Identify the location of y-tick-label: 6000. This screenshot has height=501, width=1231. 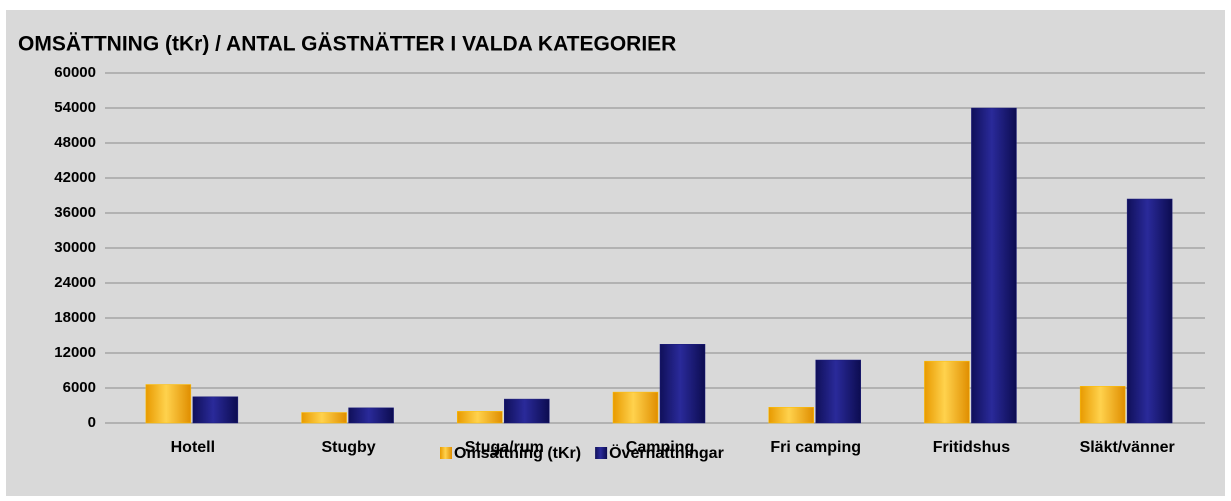
(79, 387).